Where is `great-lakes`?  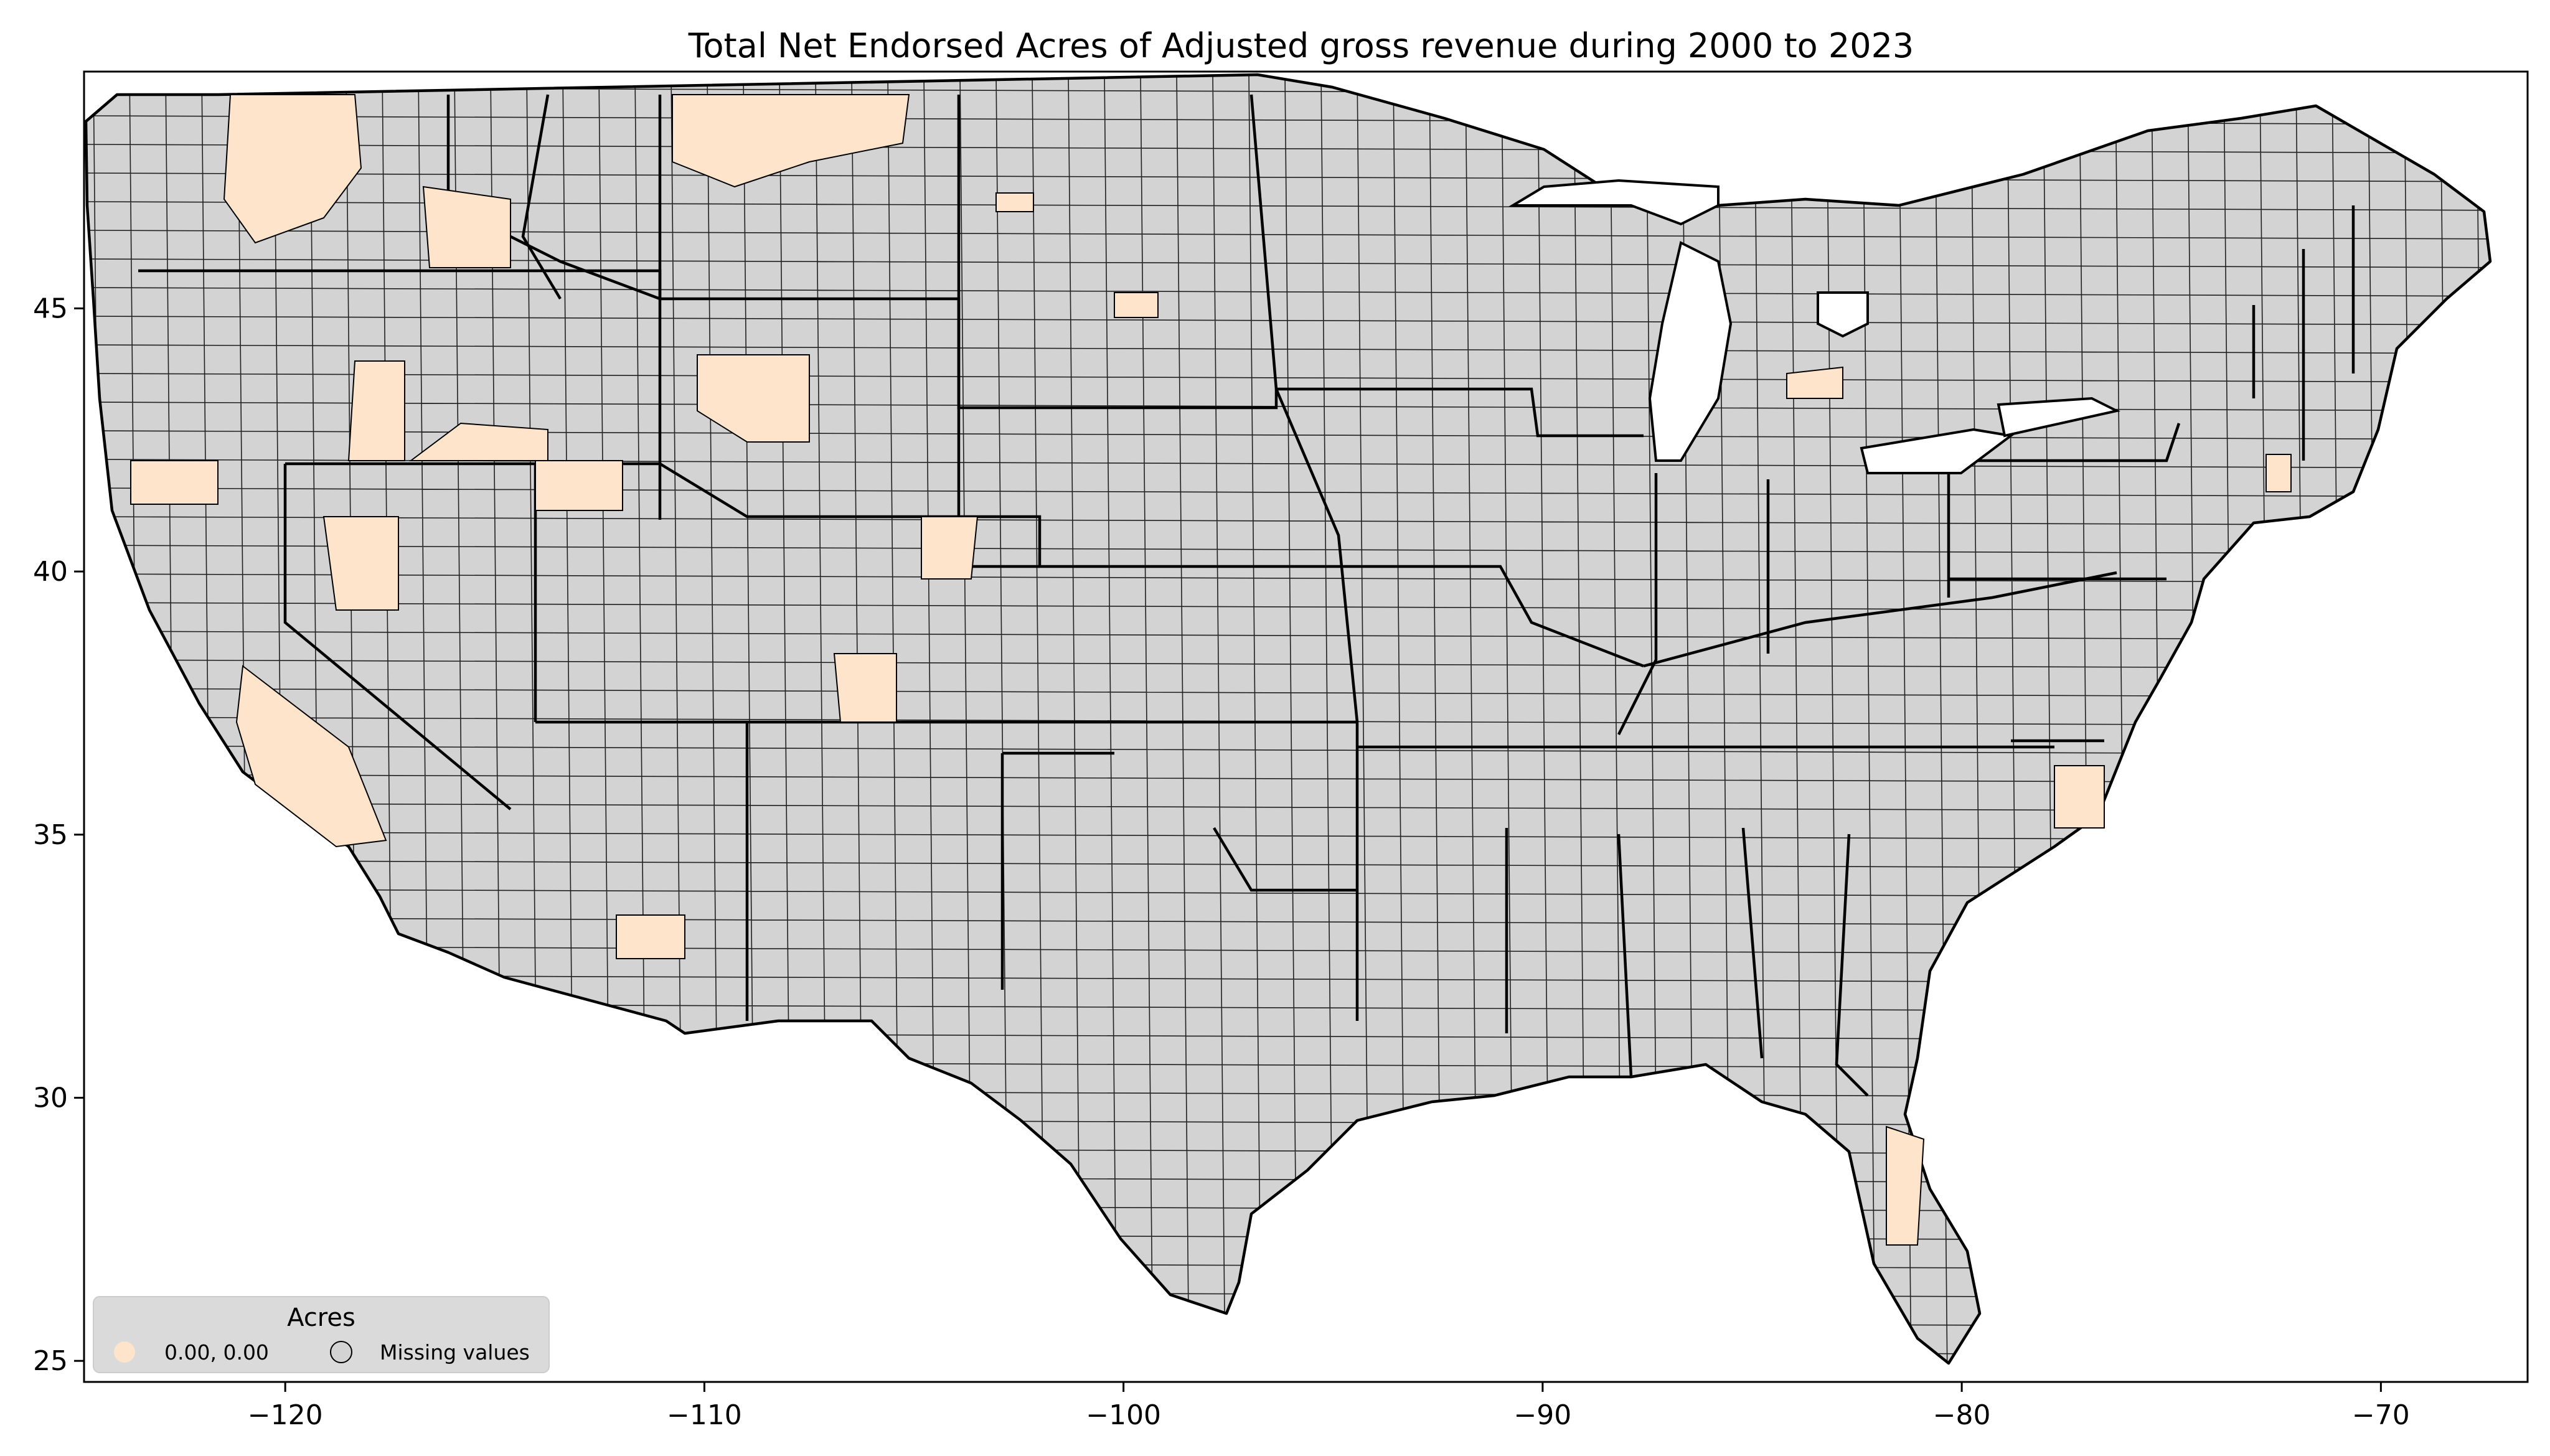 great-lakes is located at coordinates (1814, 326).